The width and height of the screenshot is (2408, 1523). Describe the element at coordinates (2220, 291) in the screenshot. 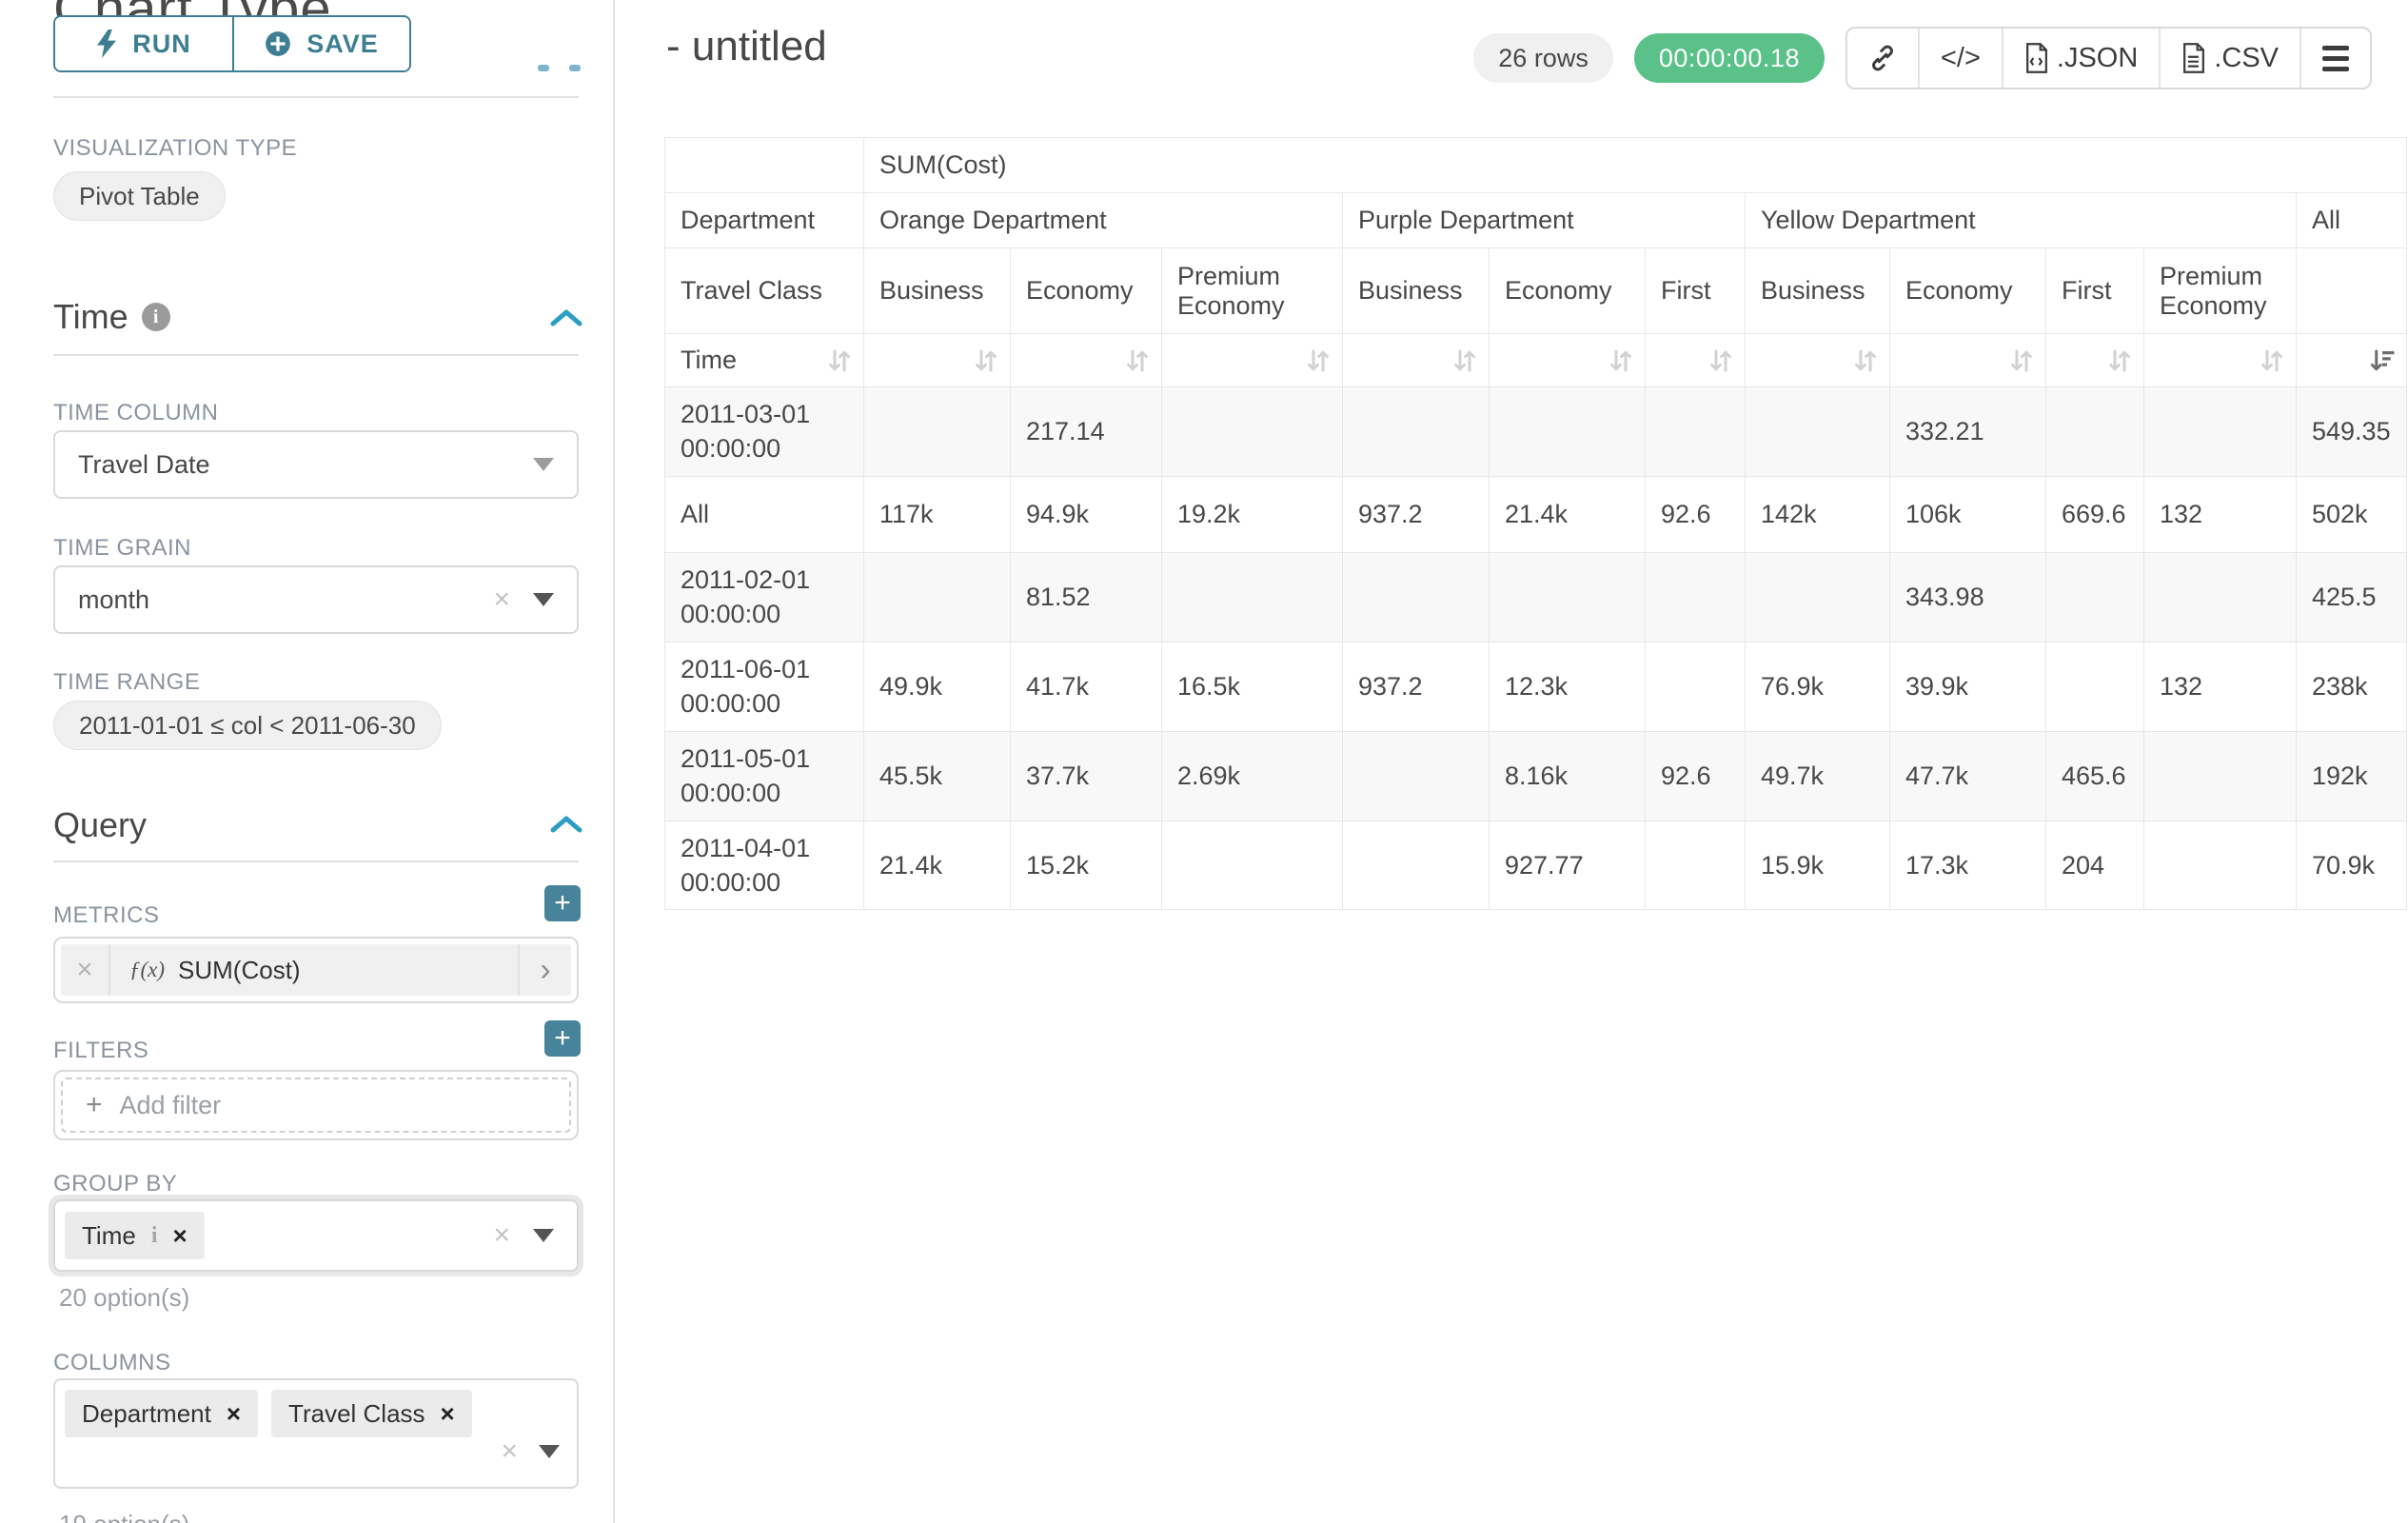

I see `class-header: Premium Economy` at that location.